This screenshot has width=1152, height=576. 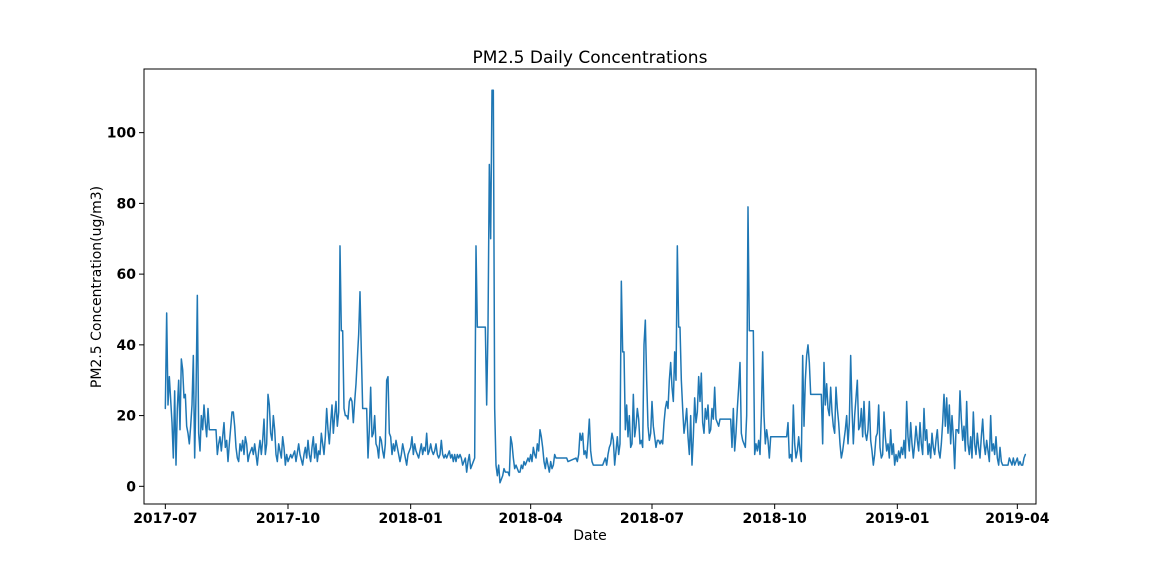 What do you see at coordinates (127, 204) in the screenshot?
I see `y-tick-label: 80` at bounding box center [127, 204].